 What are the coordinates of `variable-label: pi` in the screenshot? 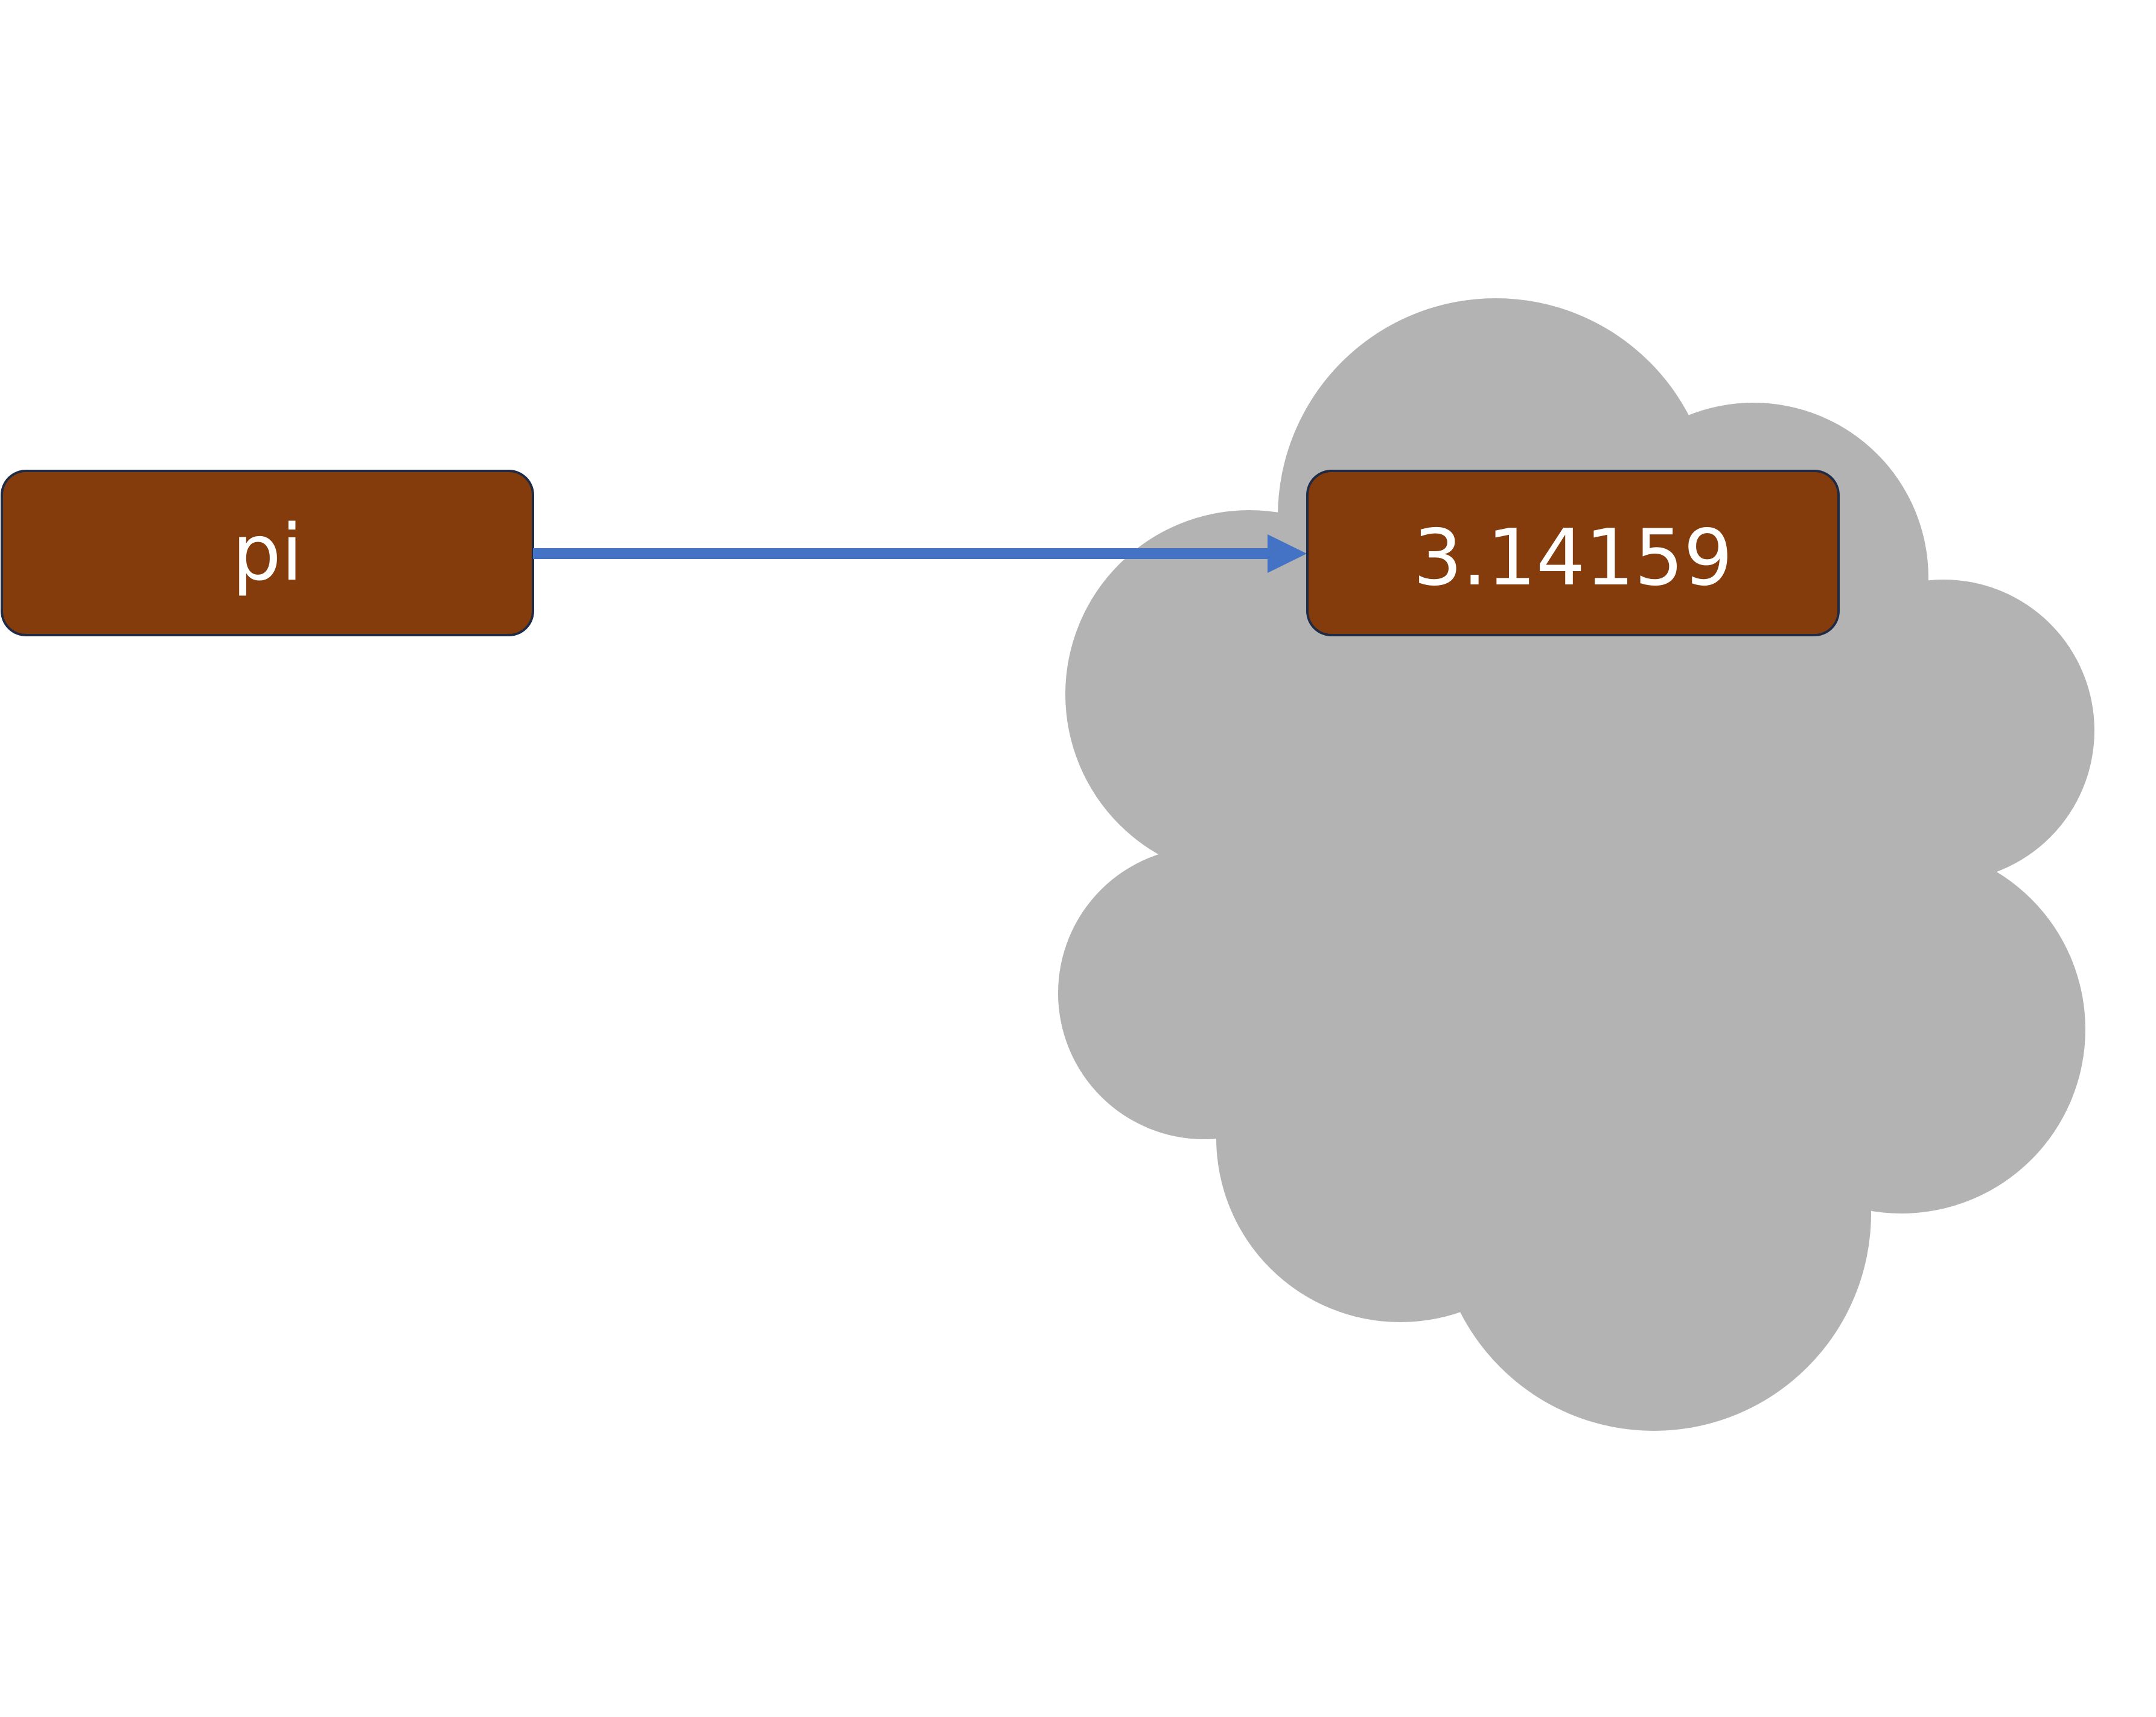 It's located at (267, 553).